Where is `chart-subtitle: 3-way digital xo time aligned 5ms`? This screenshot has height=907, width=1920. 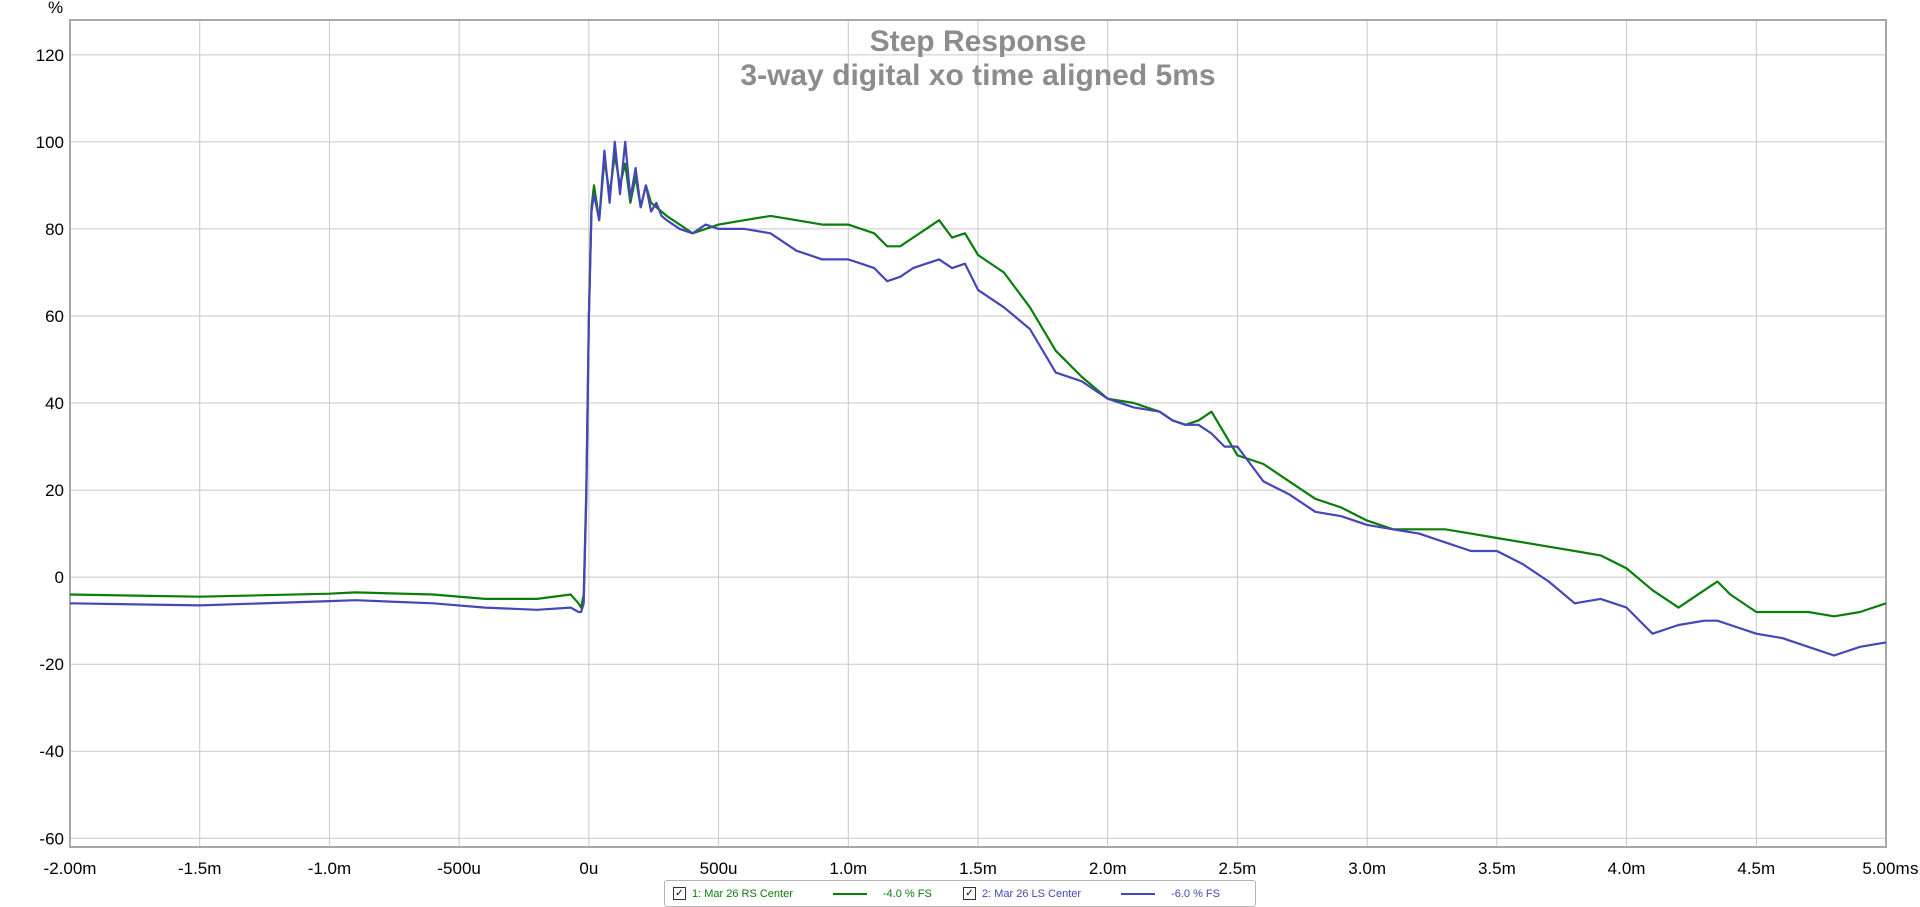 chart-subtitle: 3-way digital xo time aligned 5ms is located at coordinates (977, 75).